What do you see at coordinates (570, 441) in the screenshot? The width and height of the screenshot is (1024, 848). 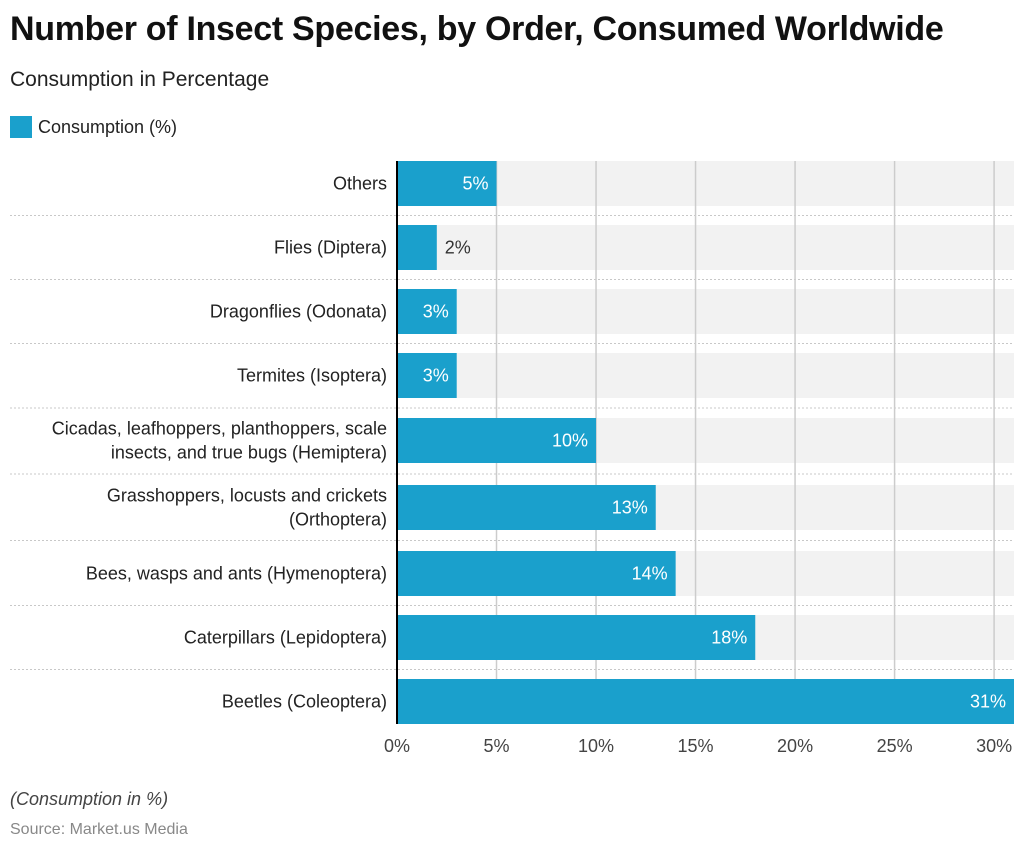 I see `data-label: 10%` at bounding box center [570, 441].